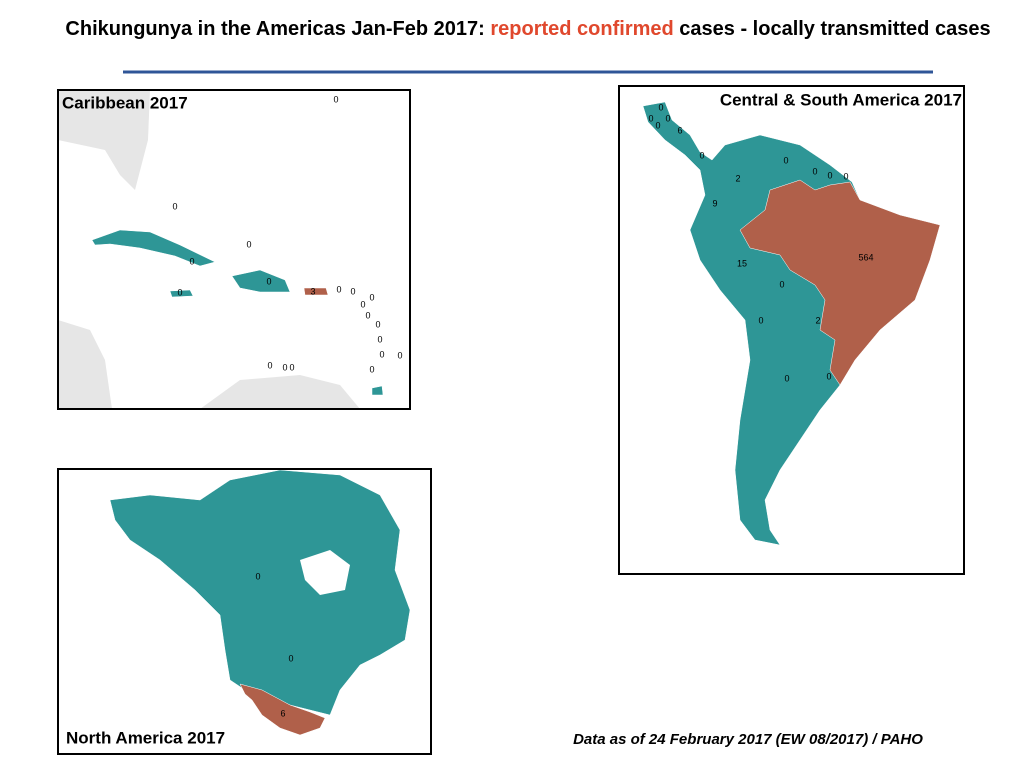 Image resolution: width=1024 pixels, height=773 pixels. What do you see at coordinates (760, 242) in the screenshot?
I see `south-america-labels: 0 0 0 0 6 0 0 0 0 0 2 9 564 15 0 0 2 0 0` at bounding box center [760, 242].